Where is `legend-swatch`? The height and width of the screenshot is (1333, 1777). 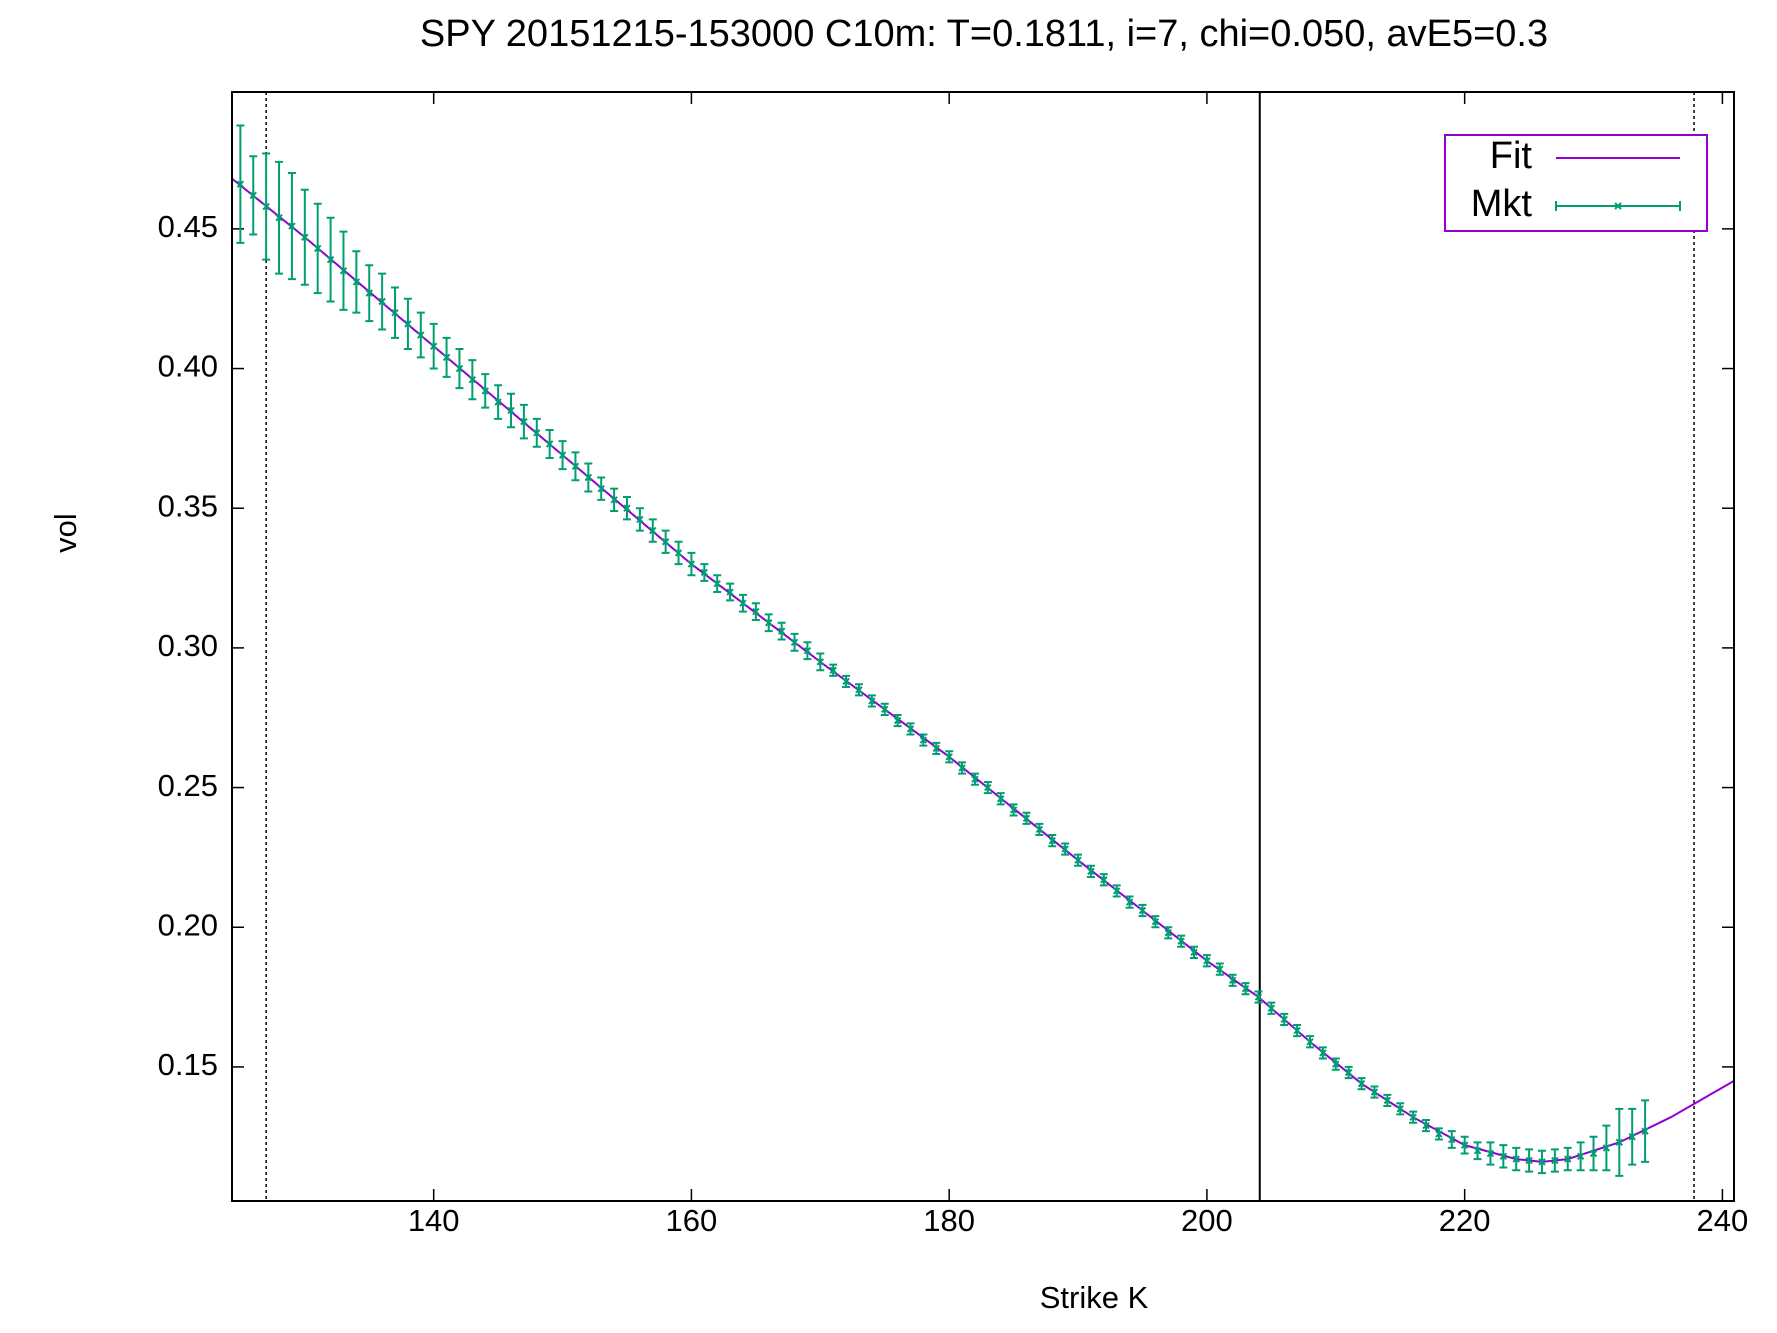
legend-swatch is located at coordinates (1618, 206).